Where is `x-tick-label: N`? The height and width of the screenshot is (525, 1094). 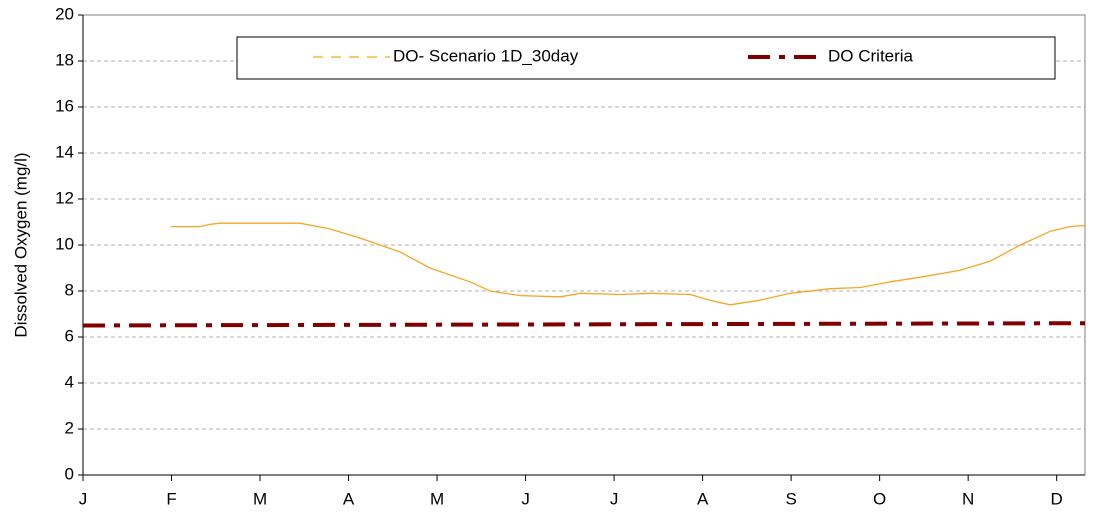
x-tick-label: N is located at coordinates (968, 498).